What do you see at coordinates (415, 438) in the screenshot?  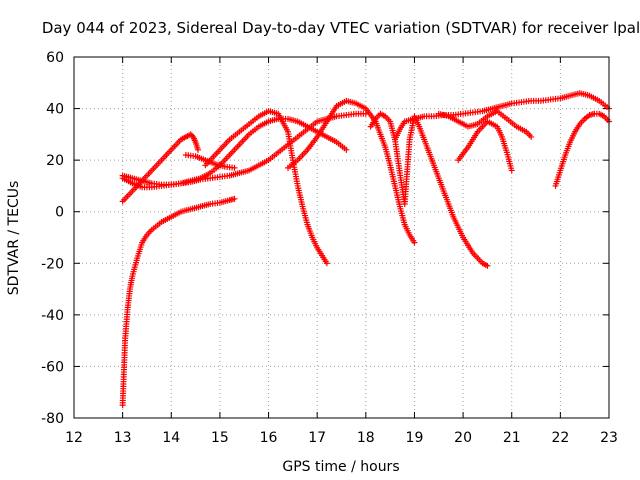 I see `x-tick-label: 19` at bounding box center [415, 438].